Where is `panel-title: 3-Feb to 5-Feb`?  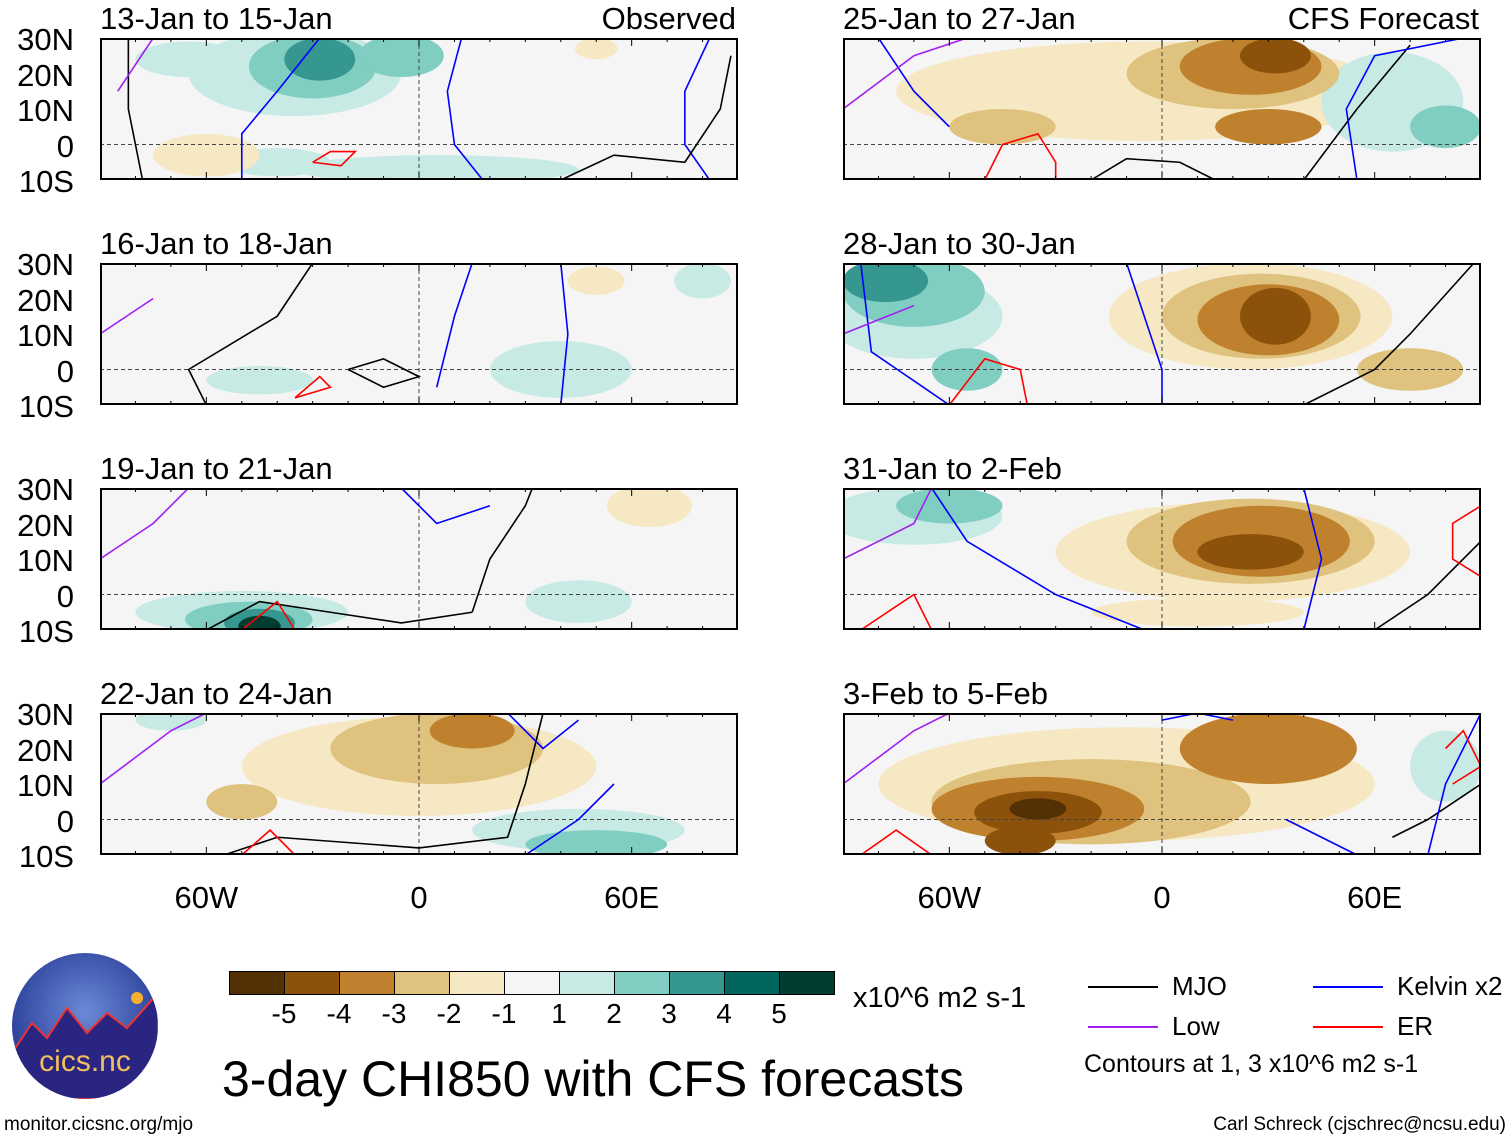 panel-title: 3-Feb to 5-Feb is located at coordinates (946, 693).